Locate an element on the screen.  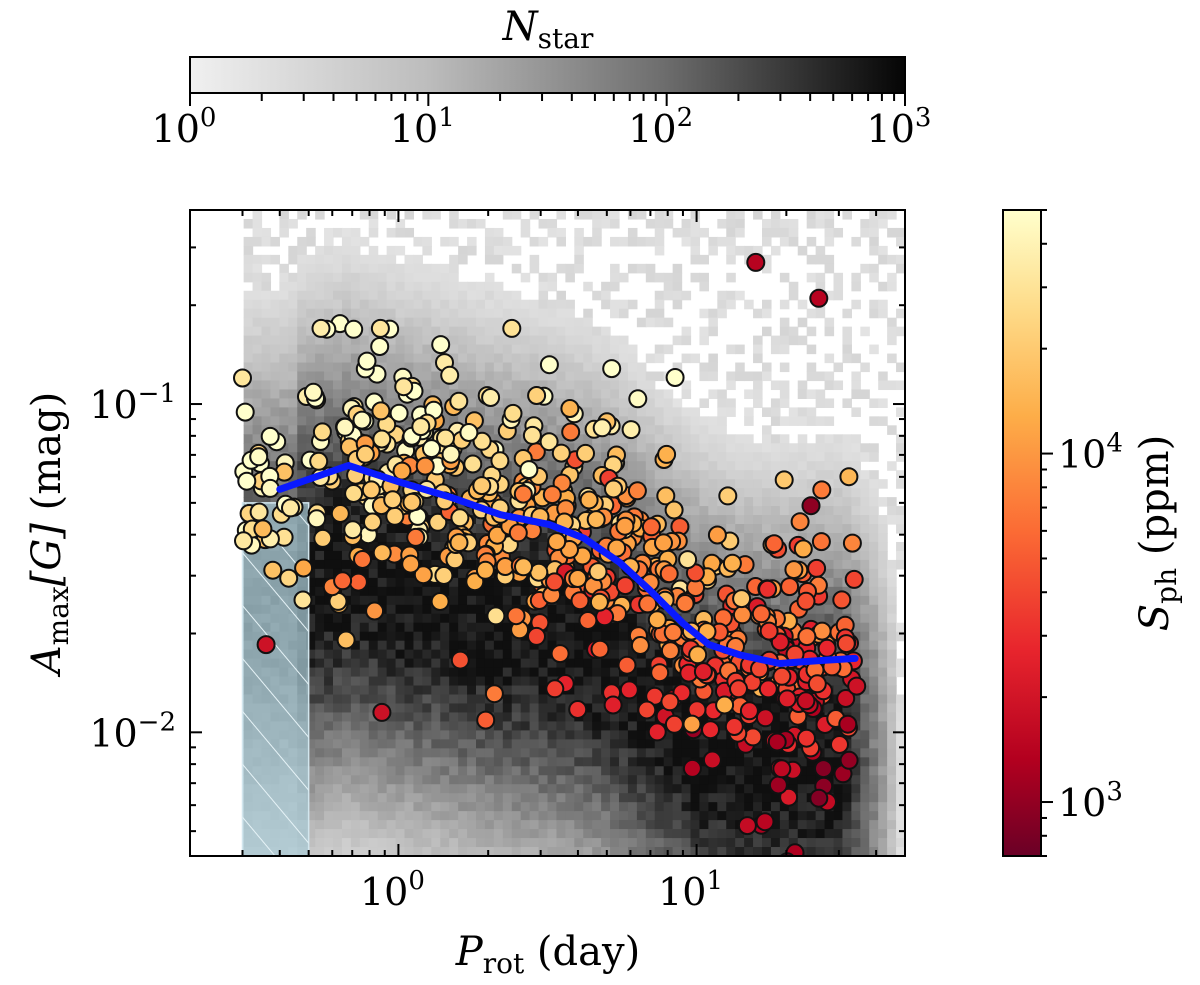
nstar-label: Nstar is located at coordinates (548, 29).